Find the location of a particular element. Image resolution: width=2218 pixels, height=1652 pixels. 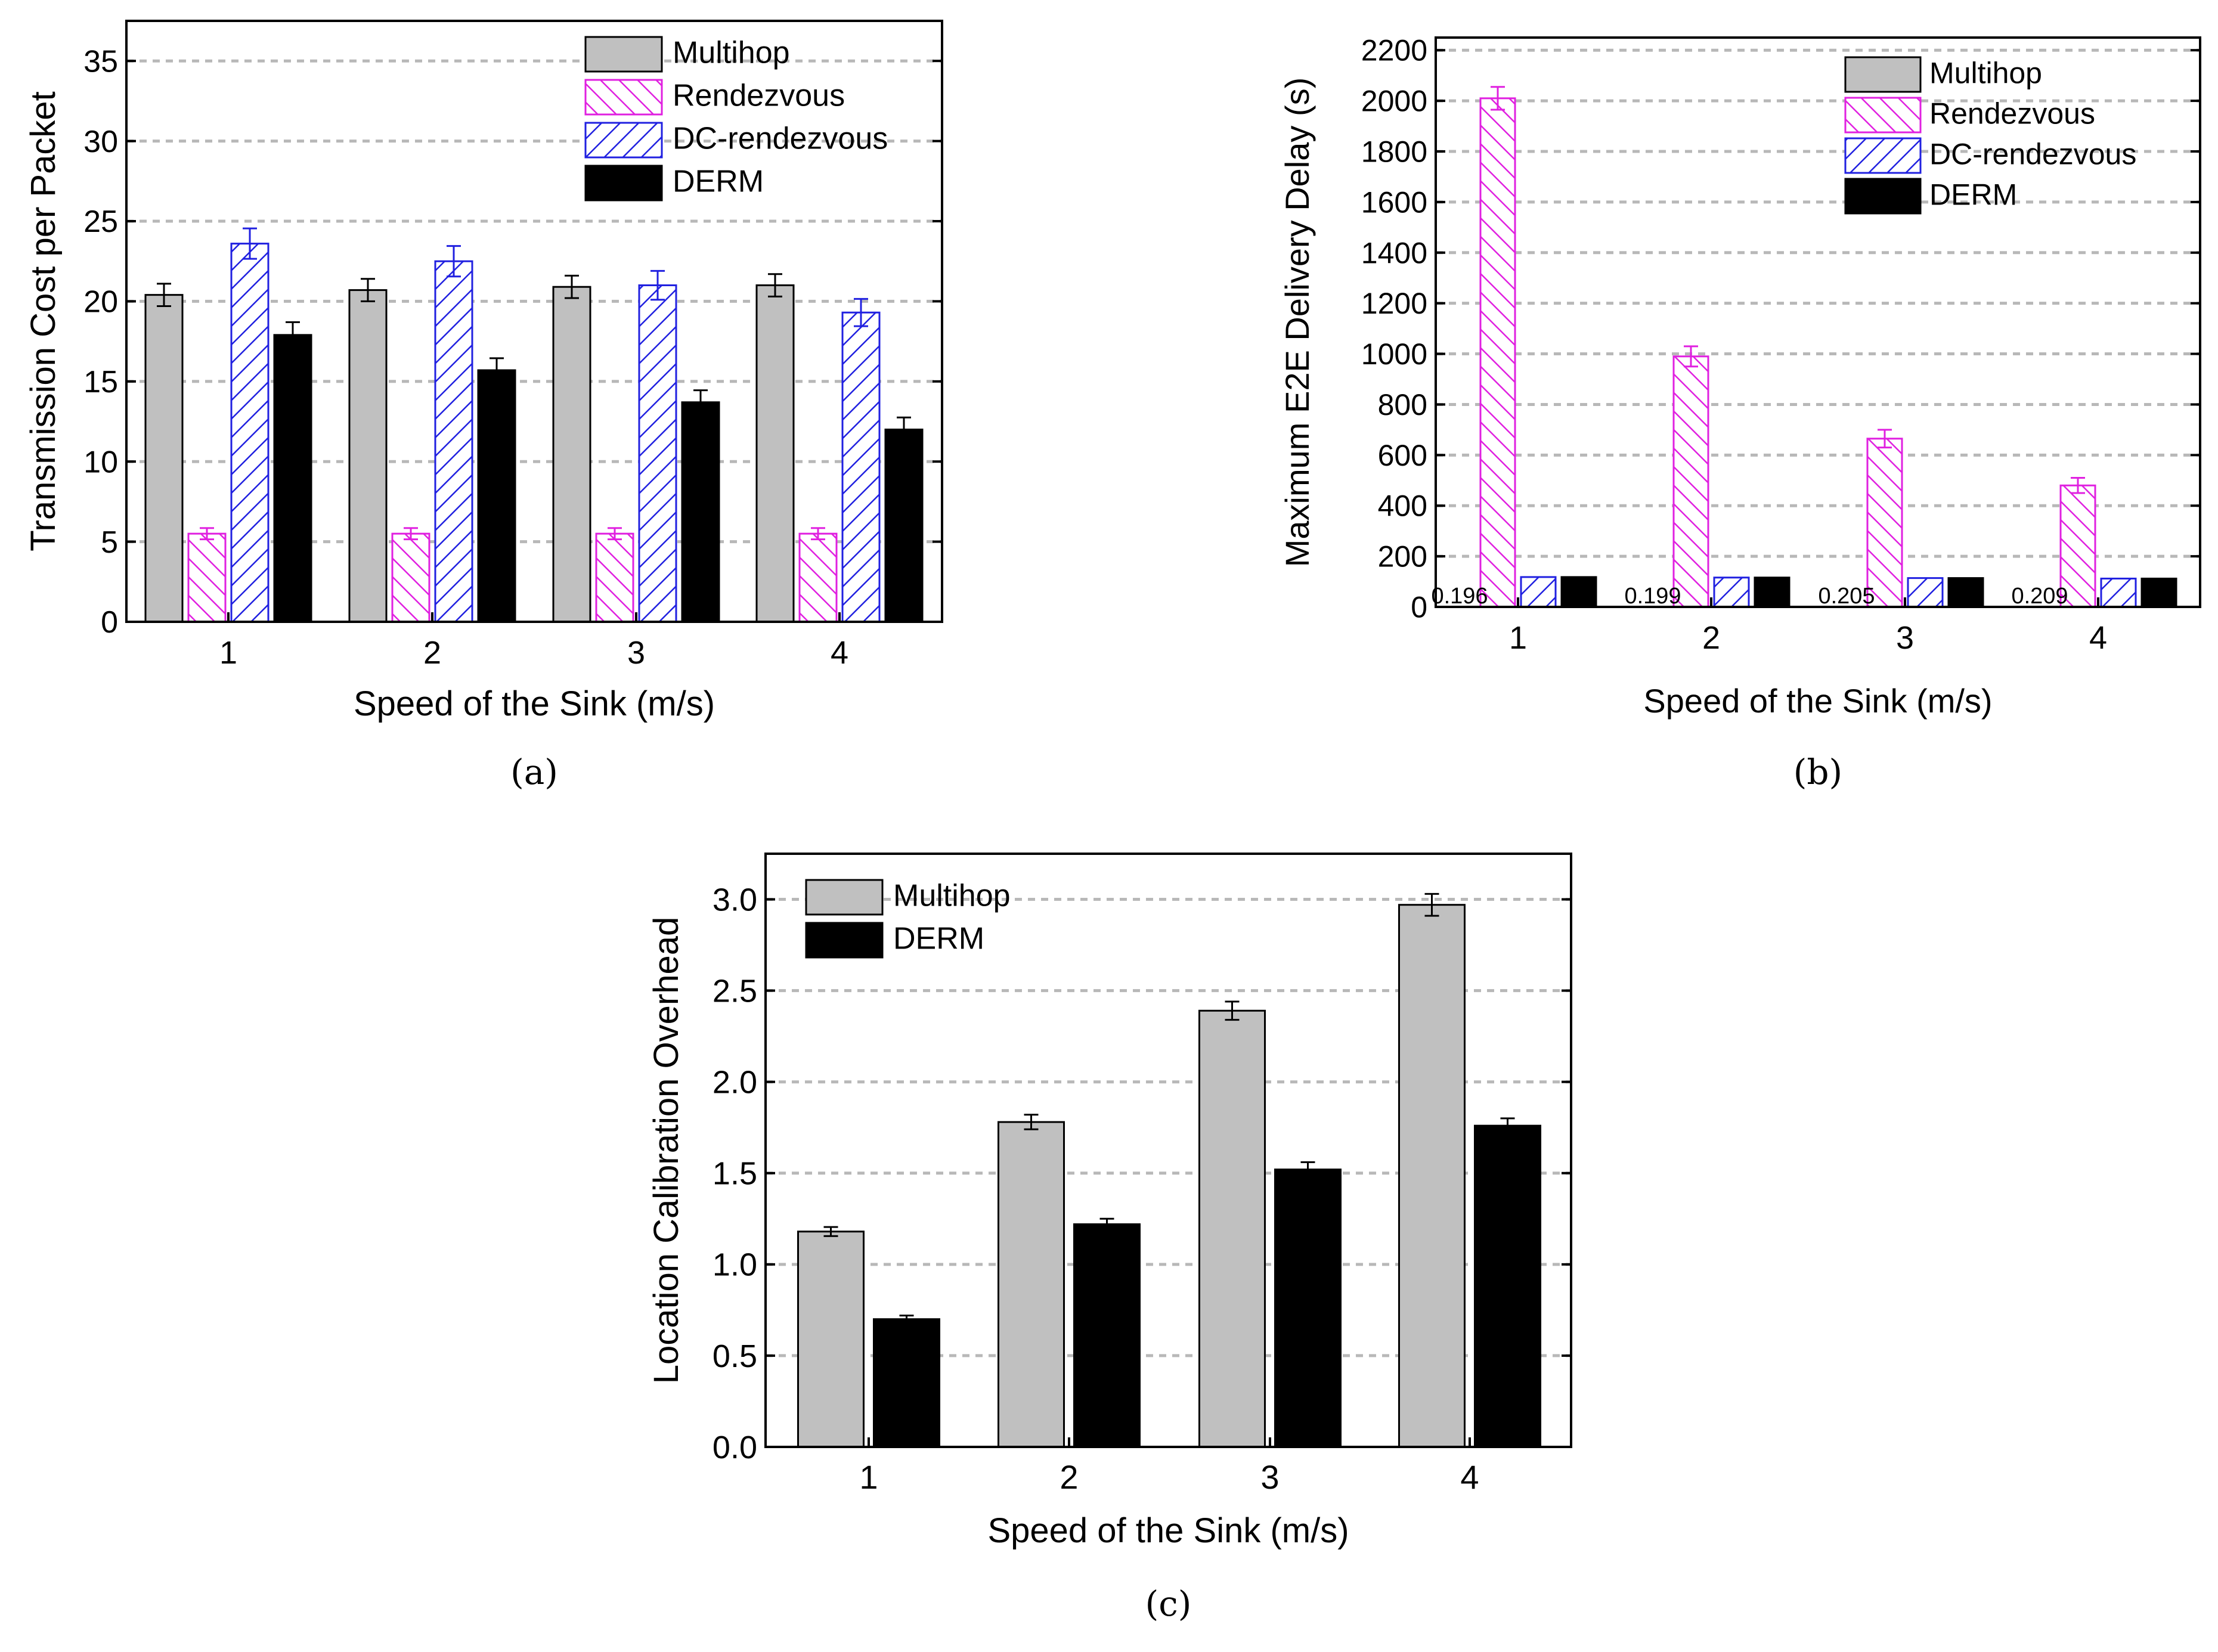

y-tick-label: 10 is located at coordinates (100, 462).